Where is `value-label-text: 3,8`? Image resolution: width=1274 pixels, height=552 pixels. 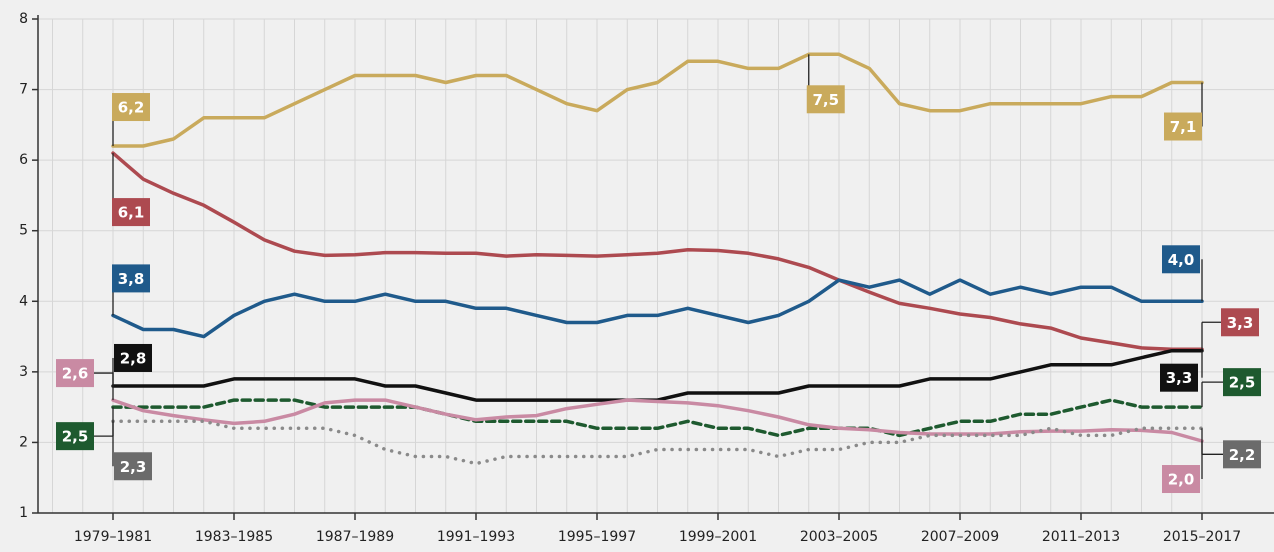
value-label-text: 3,8 is located at coordinates (131, 279).